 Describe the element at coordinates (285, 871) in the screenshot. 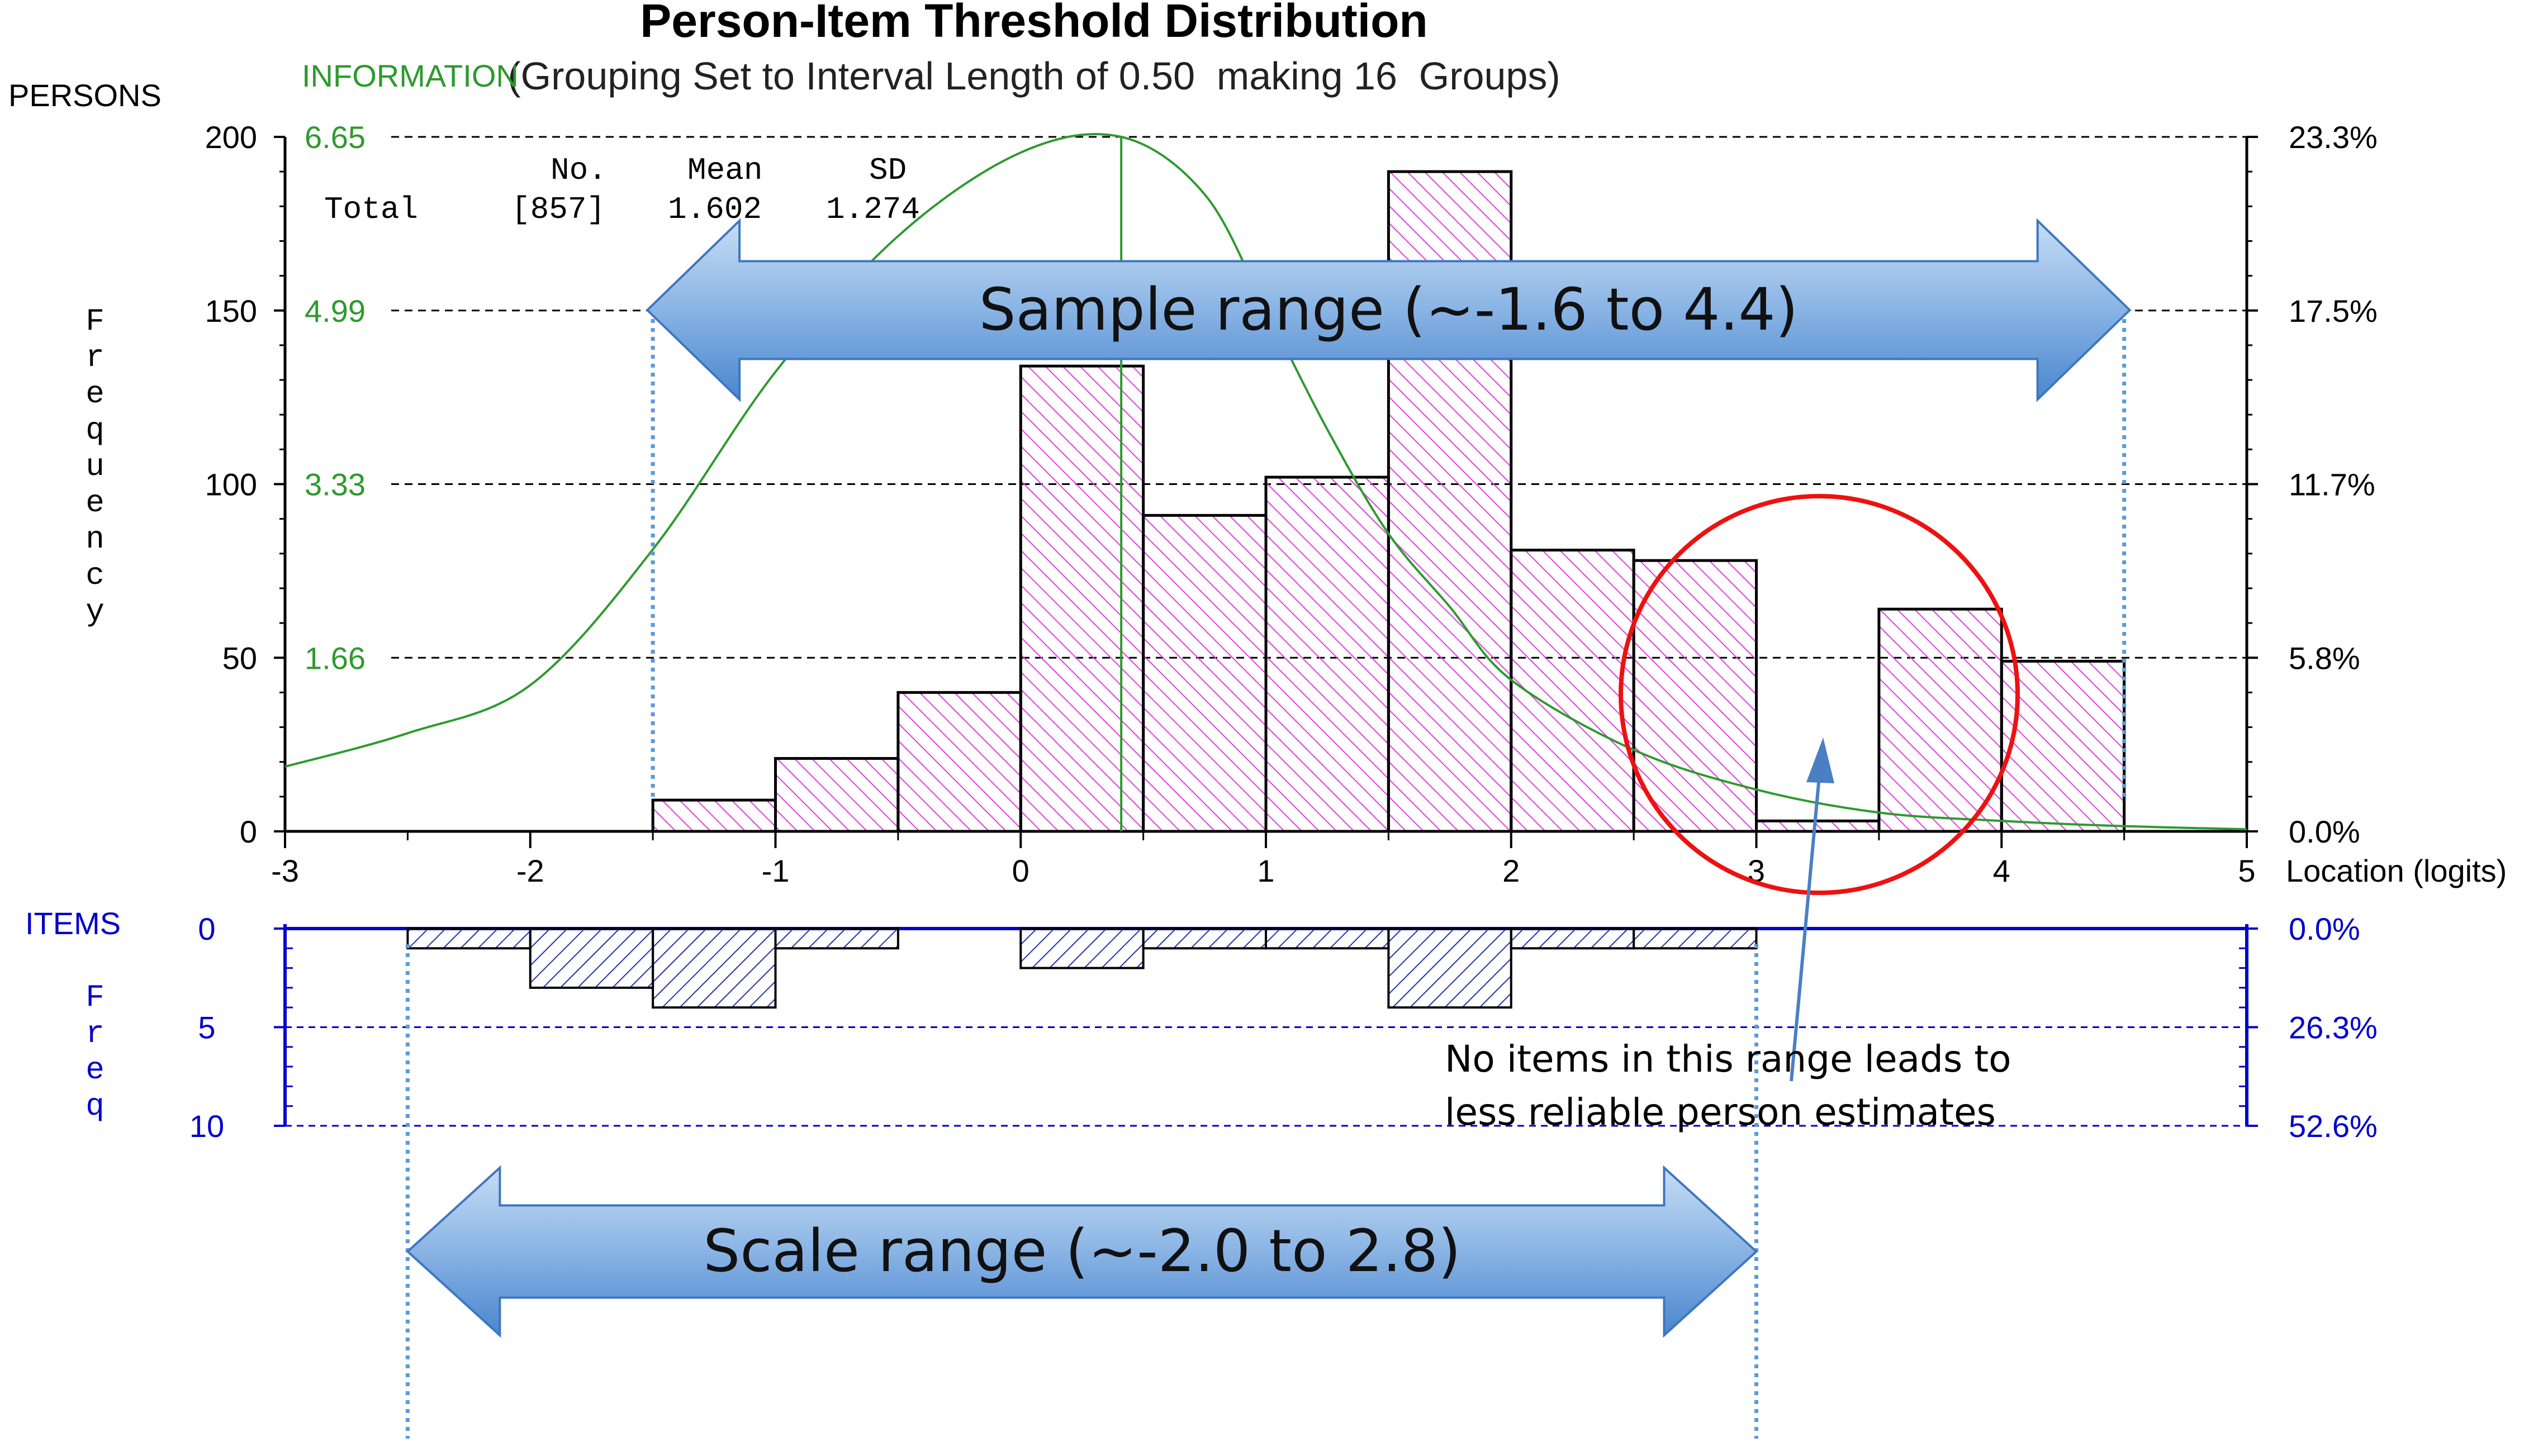

I see `x-tick-label: -3` at that location.